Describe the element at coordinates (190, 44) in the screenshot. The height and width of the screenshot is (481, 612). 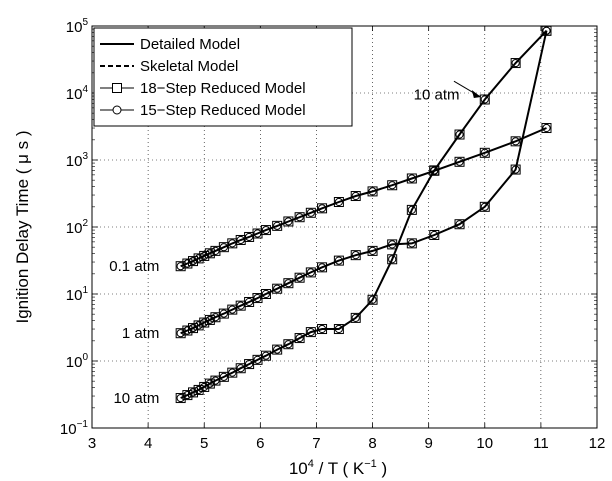
I see `legend-label: Detailed Model` at that location.